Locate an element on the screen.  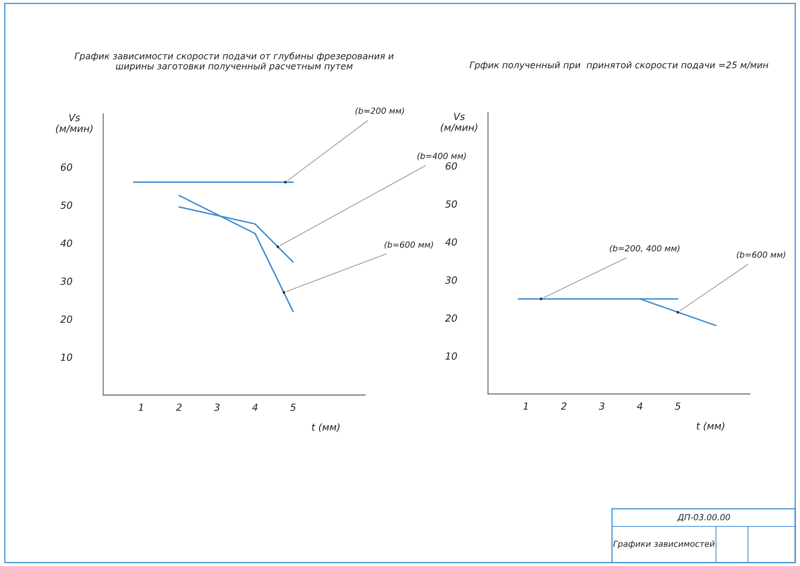
annotation: (b=200, 400 мм) is located at coordinates (645, 248).